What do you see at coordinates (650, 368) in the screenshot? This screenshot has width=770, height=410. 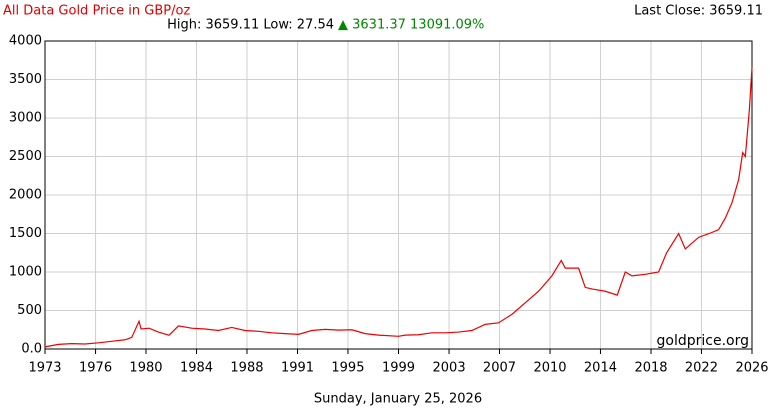 I see `x-tick-label: 2018` at bounding box center [650, 368].